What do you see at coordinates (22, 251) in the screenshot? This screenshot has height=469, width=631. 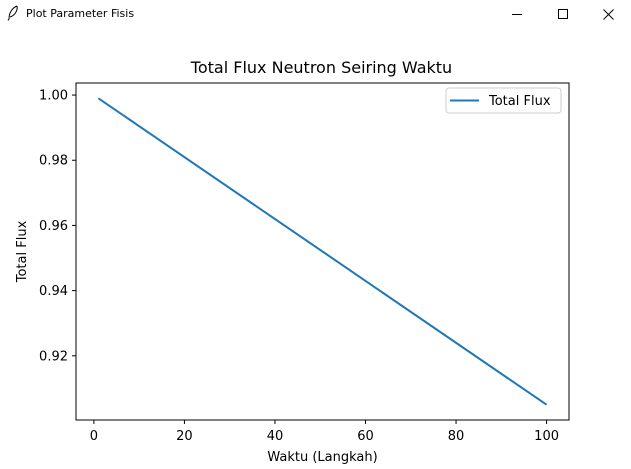 I see `y-axis-label: Total Flux` at bounding box center [22, 251].